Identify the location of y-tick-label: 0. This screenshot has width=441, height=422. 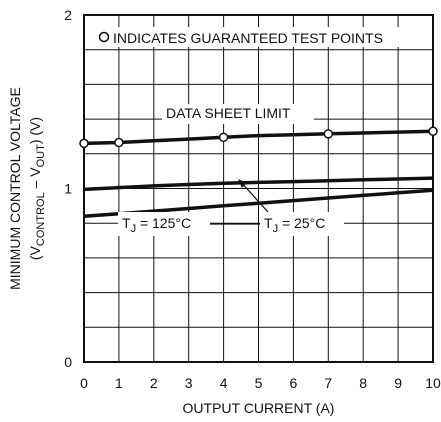
(68, 362).